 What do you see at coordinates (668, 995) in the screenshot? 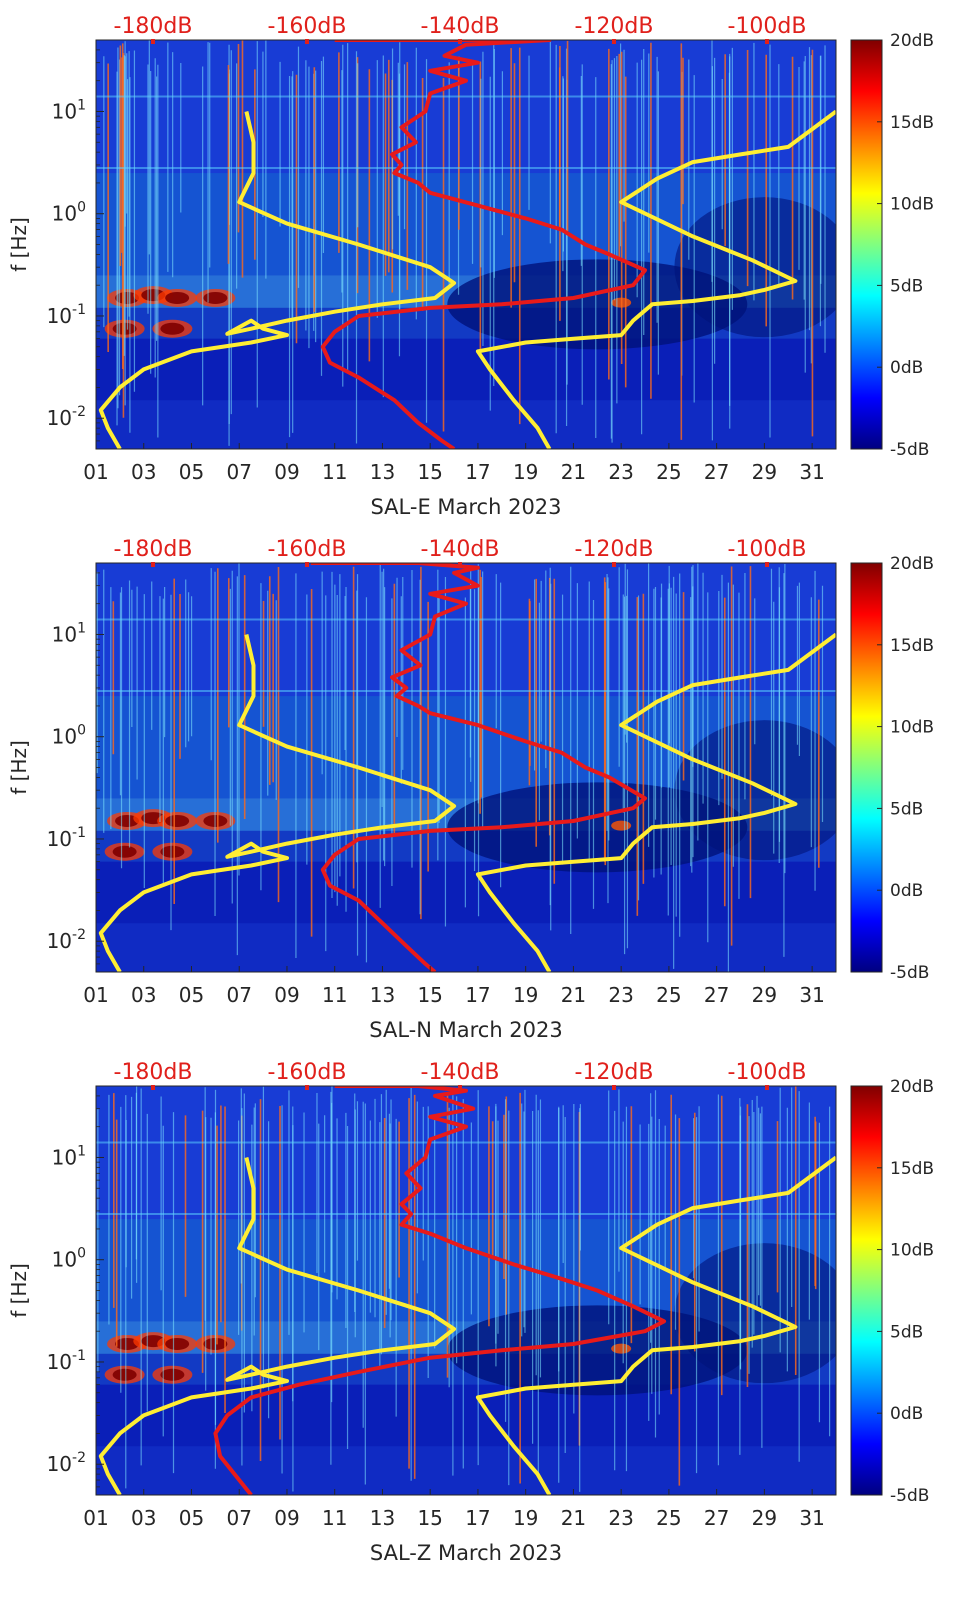
I see `x-tick-label: 25` at bounding box center [668, 995].